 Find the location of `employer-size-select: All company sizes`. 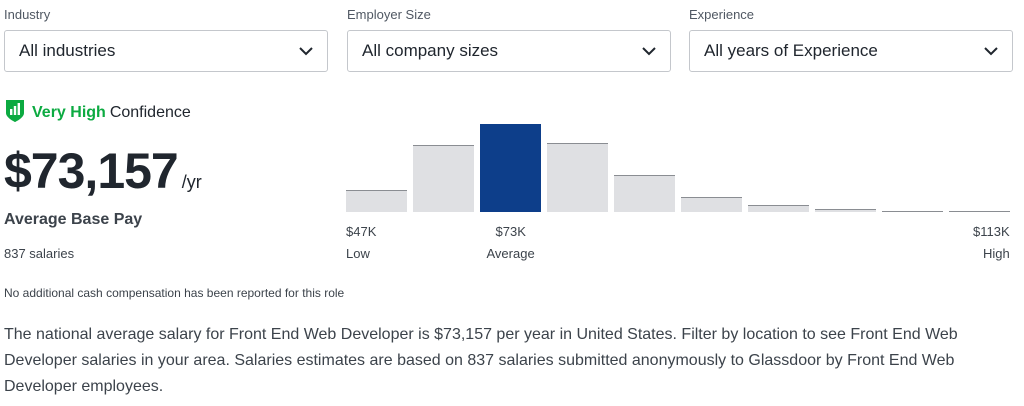

employer-size-select: All company sizes is located at coordinates (509, 51).